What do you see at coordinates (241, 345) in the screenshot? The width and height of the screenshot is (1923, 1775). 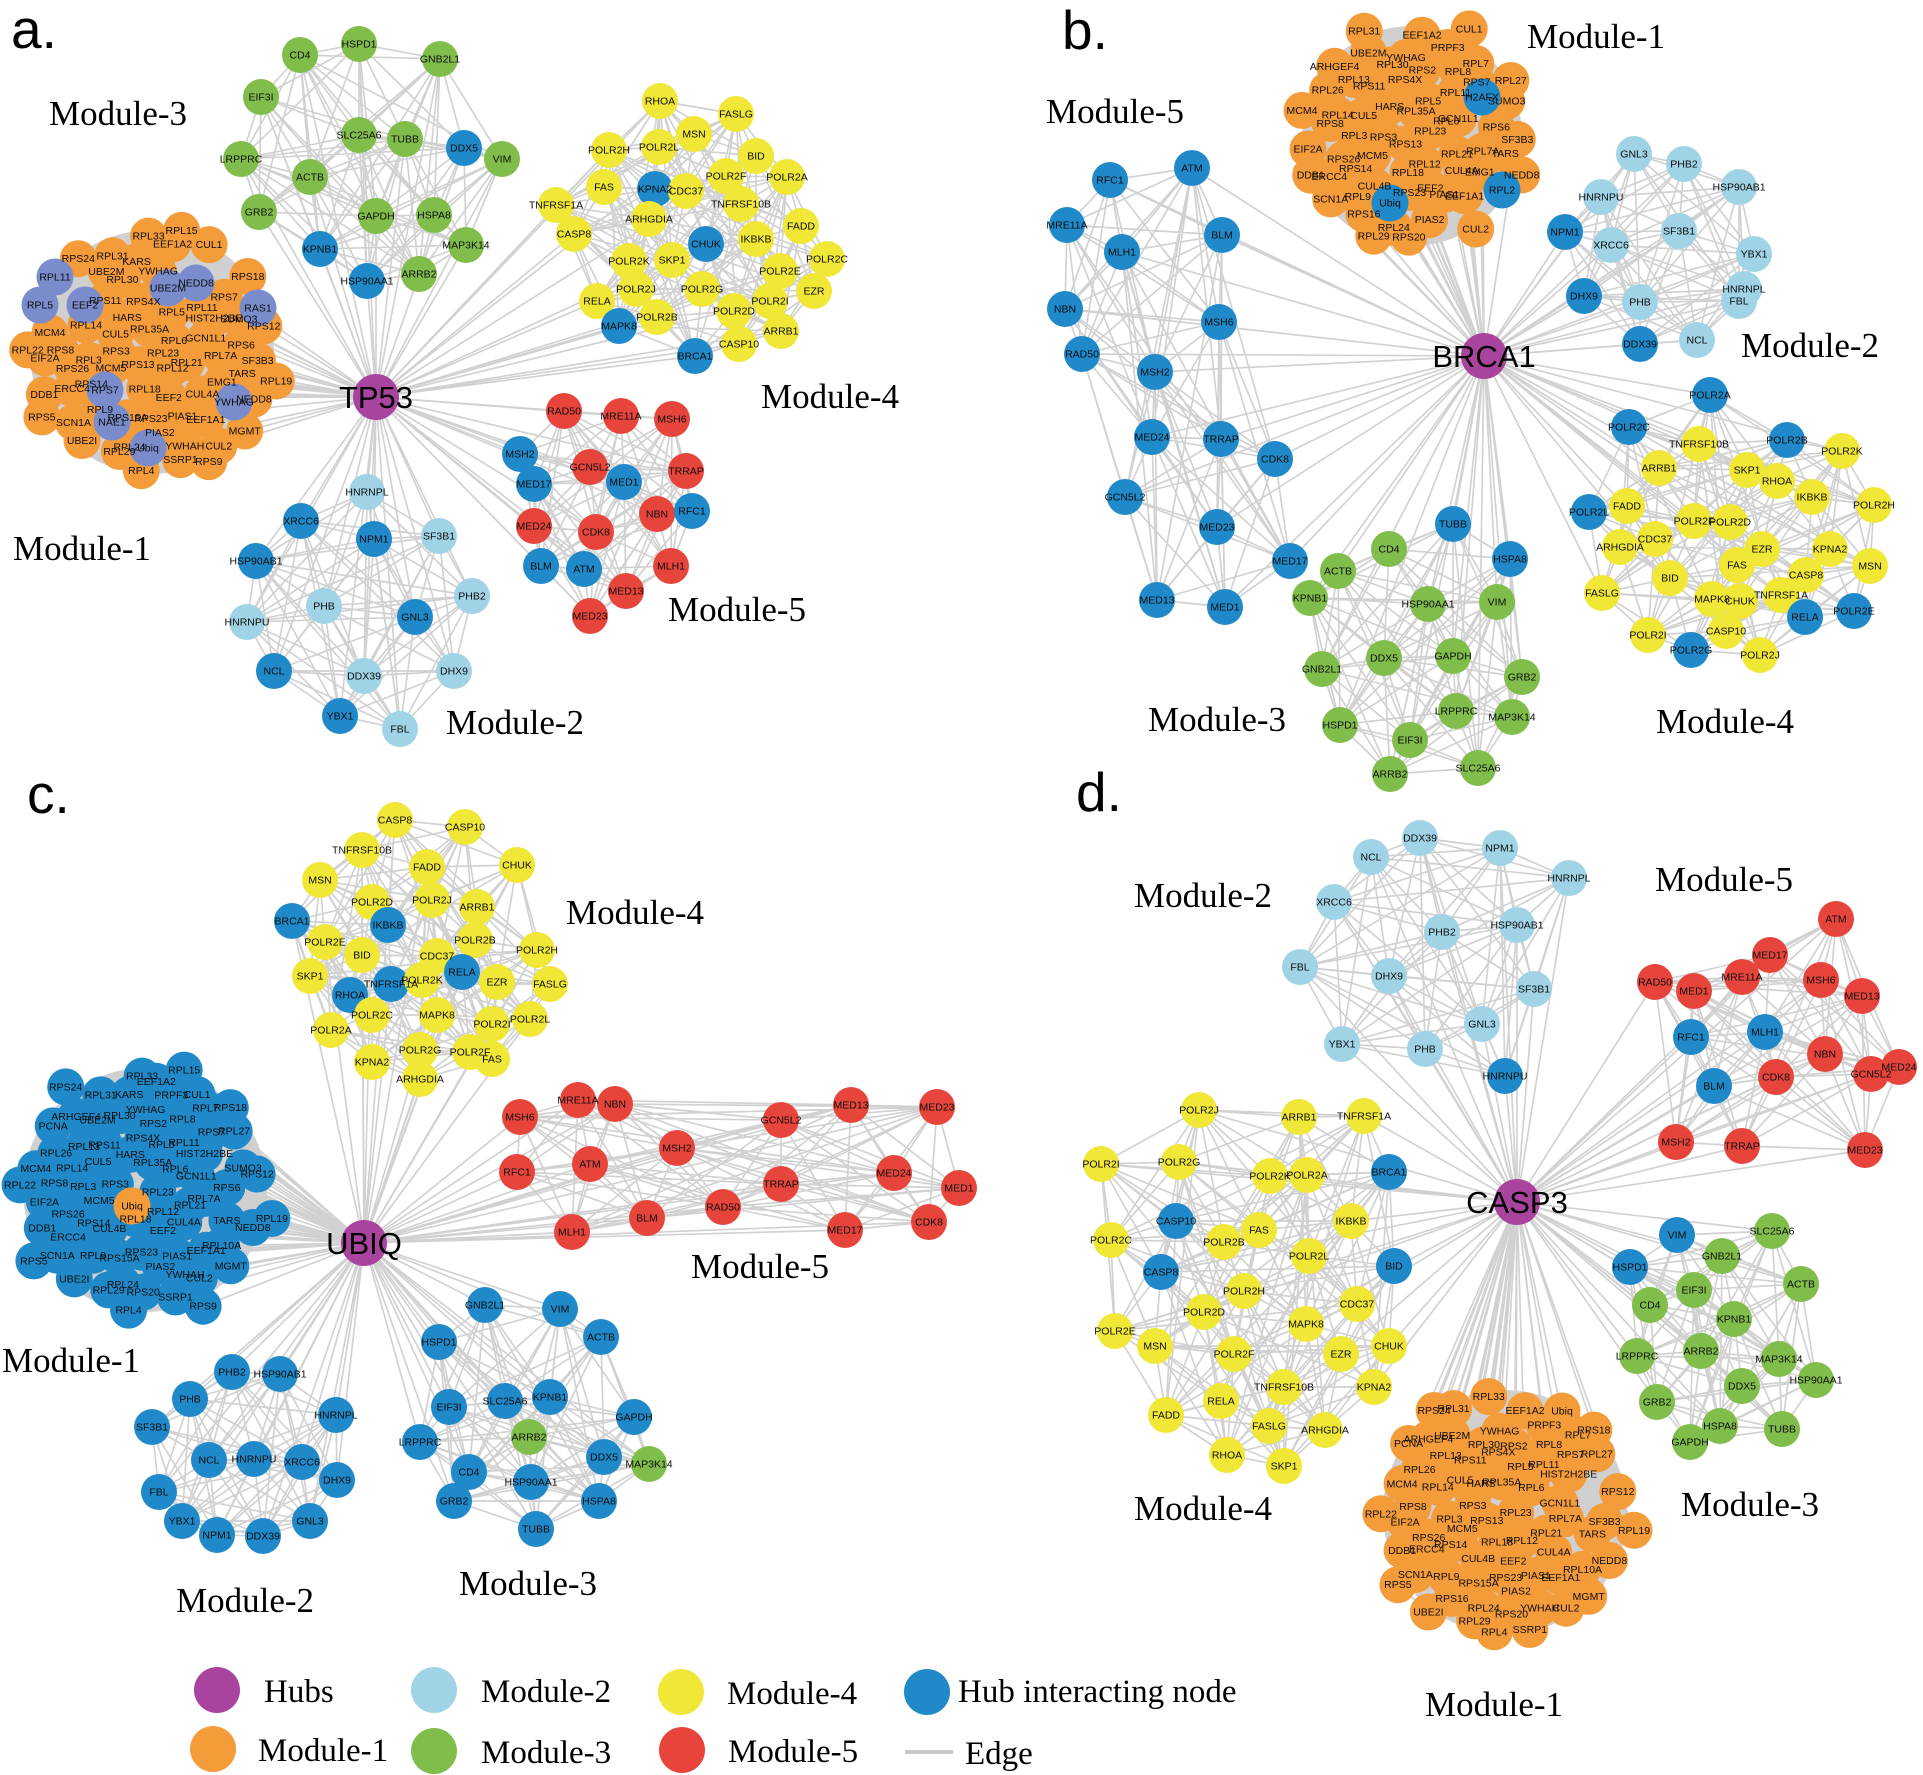 I see `svg-text: RPS6` at bounding box center [241, 345].